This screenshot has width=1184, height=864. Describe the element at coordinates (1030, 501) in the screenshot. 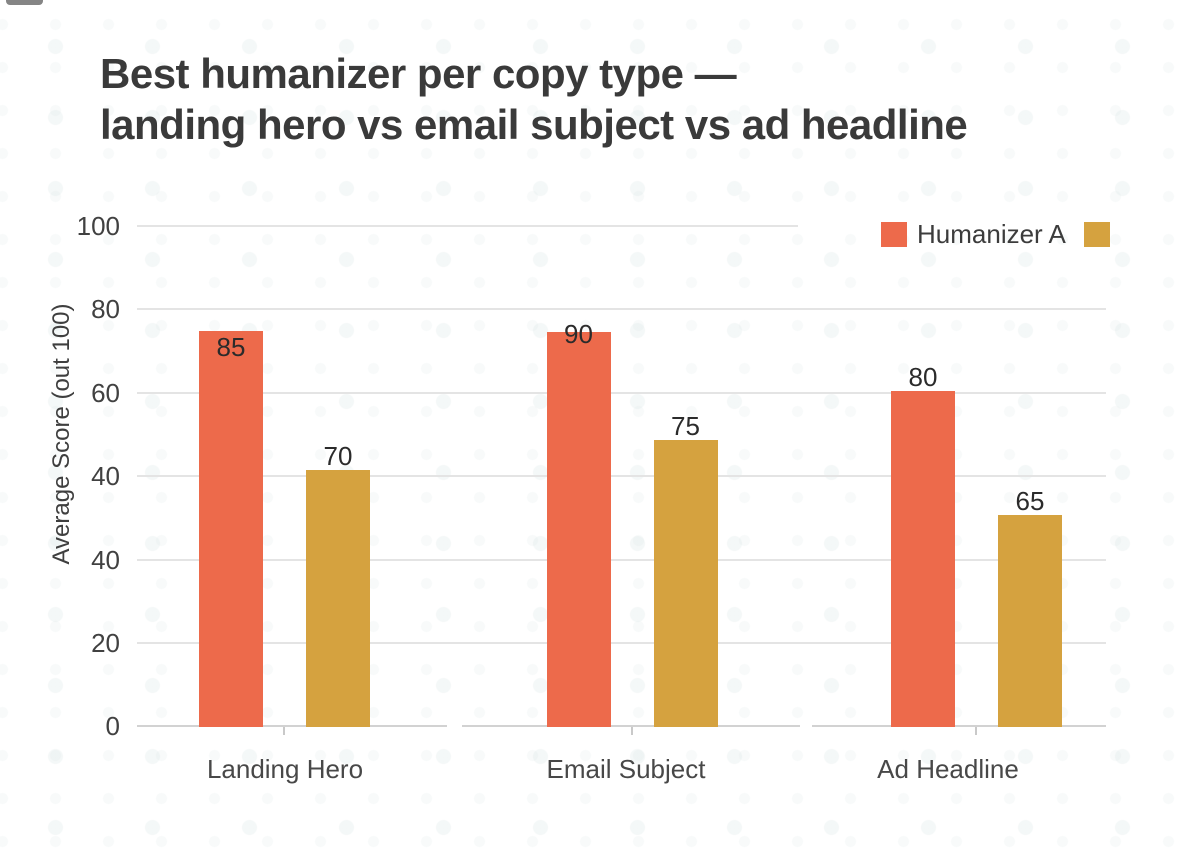

I see `bar-value-label: 65` at that location.